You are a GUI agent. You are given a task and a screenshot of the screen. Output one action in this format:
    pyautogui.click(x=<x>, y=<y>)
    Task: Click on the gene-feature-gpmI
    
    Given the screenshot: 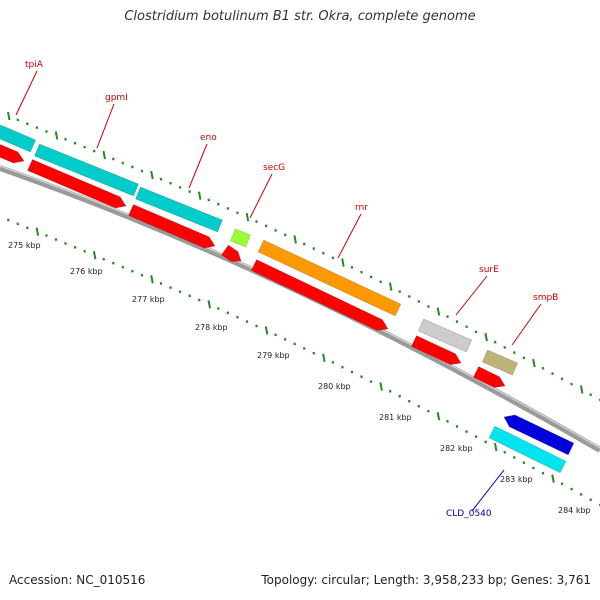 What is the action you would take?
    pyautogui.click(x=86, y=170)
    